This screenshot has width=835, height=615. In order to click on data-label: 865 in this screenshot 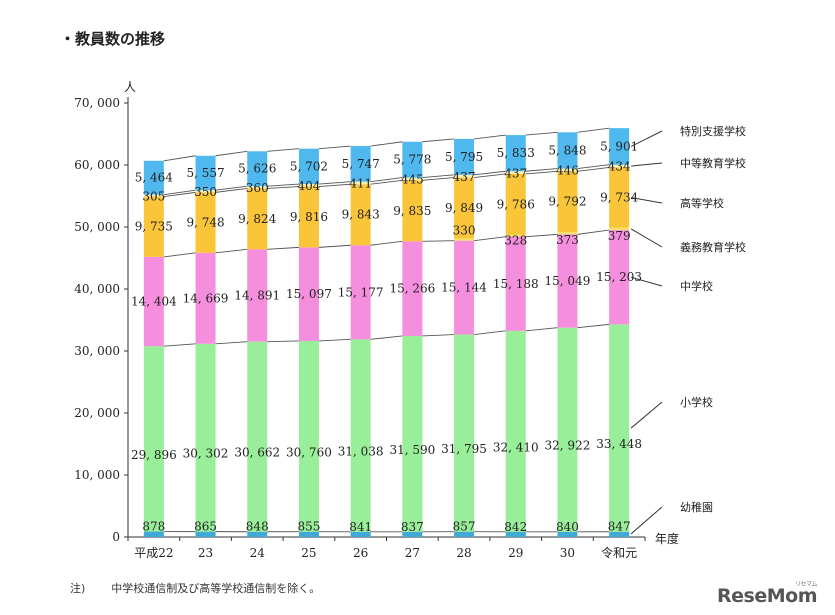, I will do `click(205, 527)`.